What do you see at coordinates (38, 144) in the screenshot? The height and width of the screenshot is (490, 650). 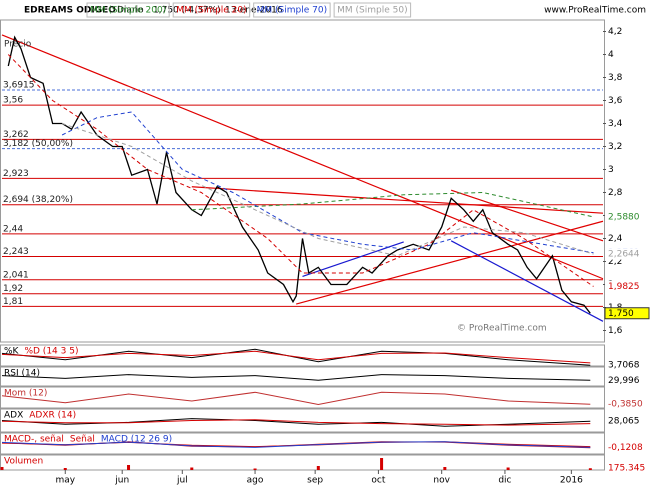 I see `level-label: 3,182 (50,00%)` at bounding box center [38, 144].